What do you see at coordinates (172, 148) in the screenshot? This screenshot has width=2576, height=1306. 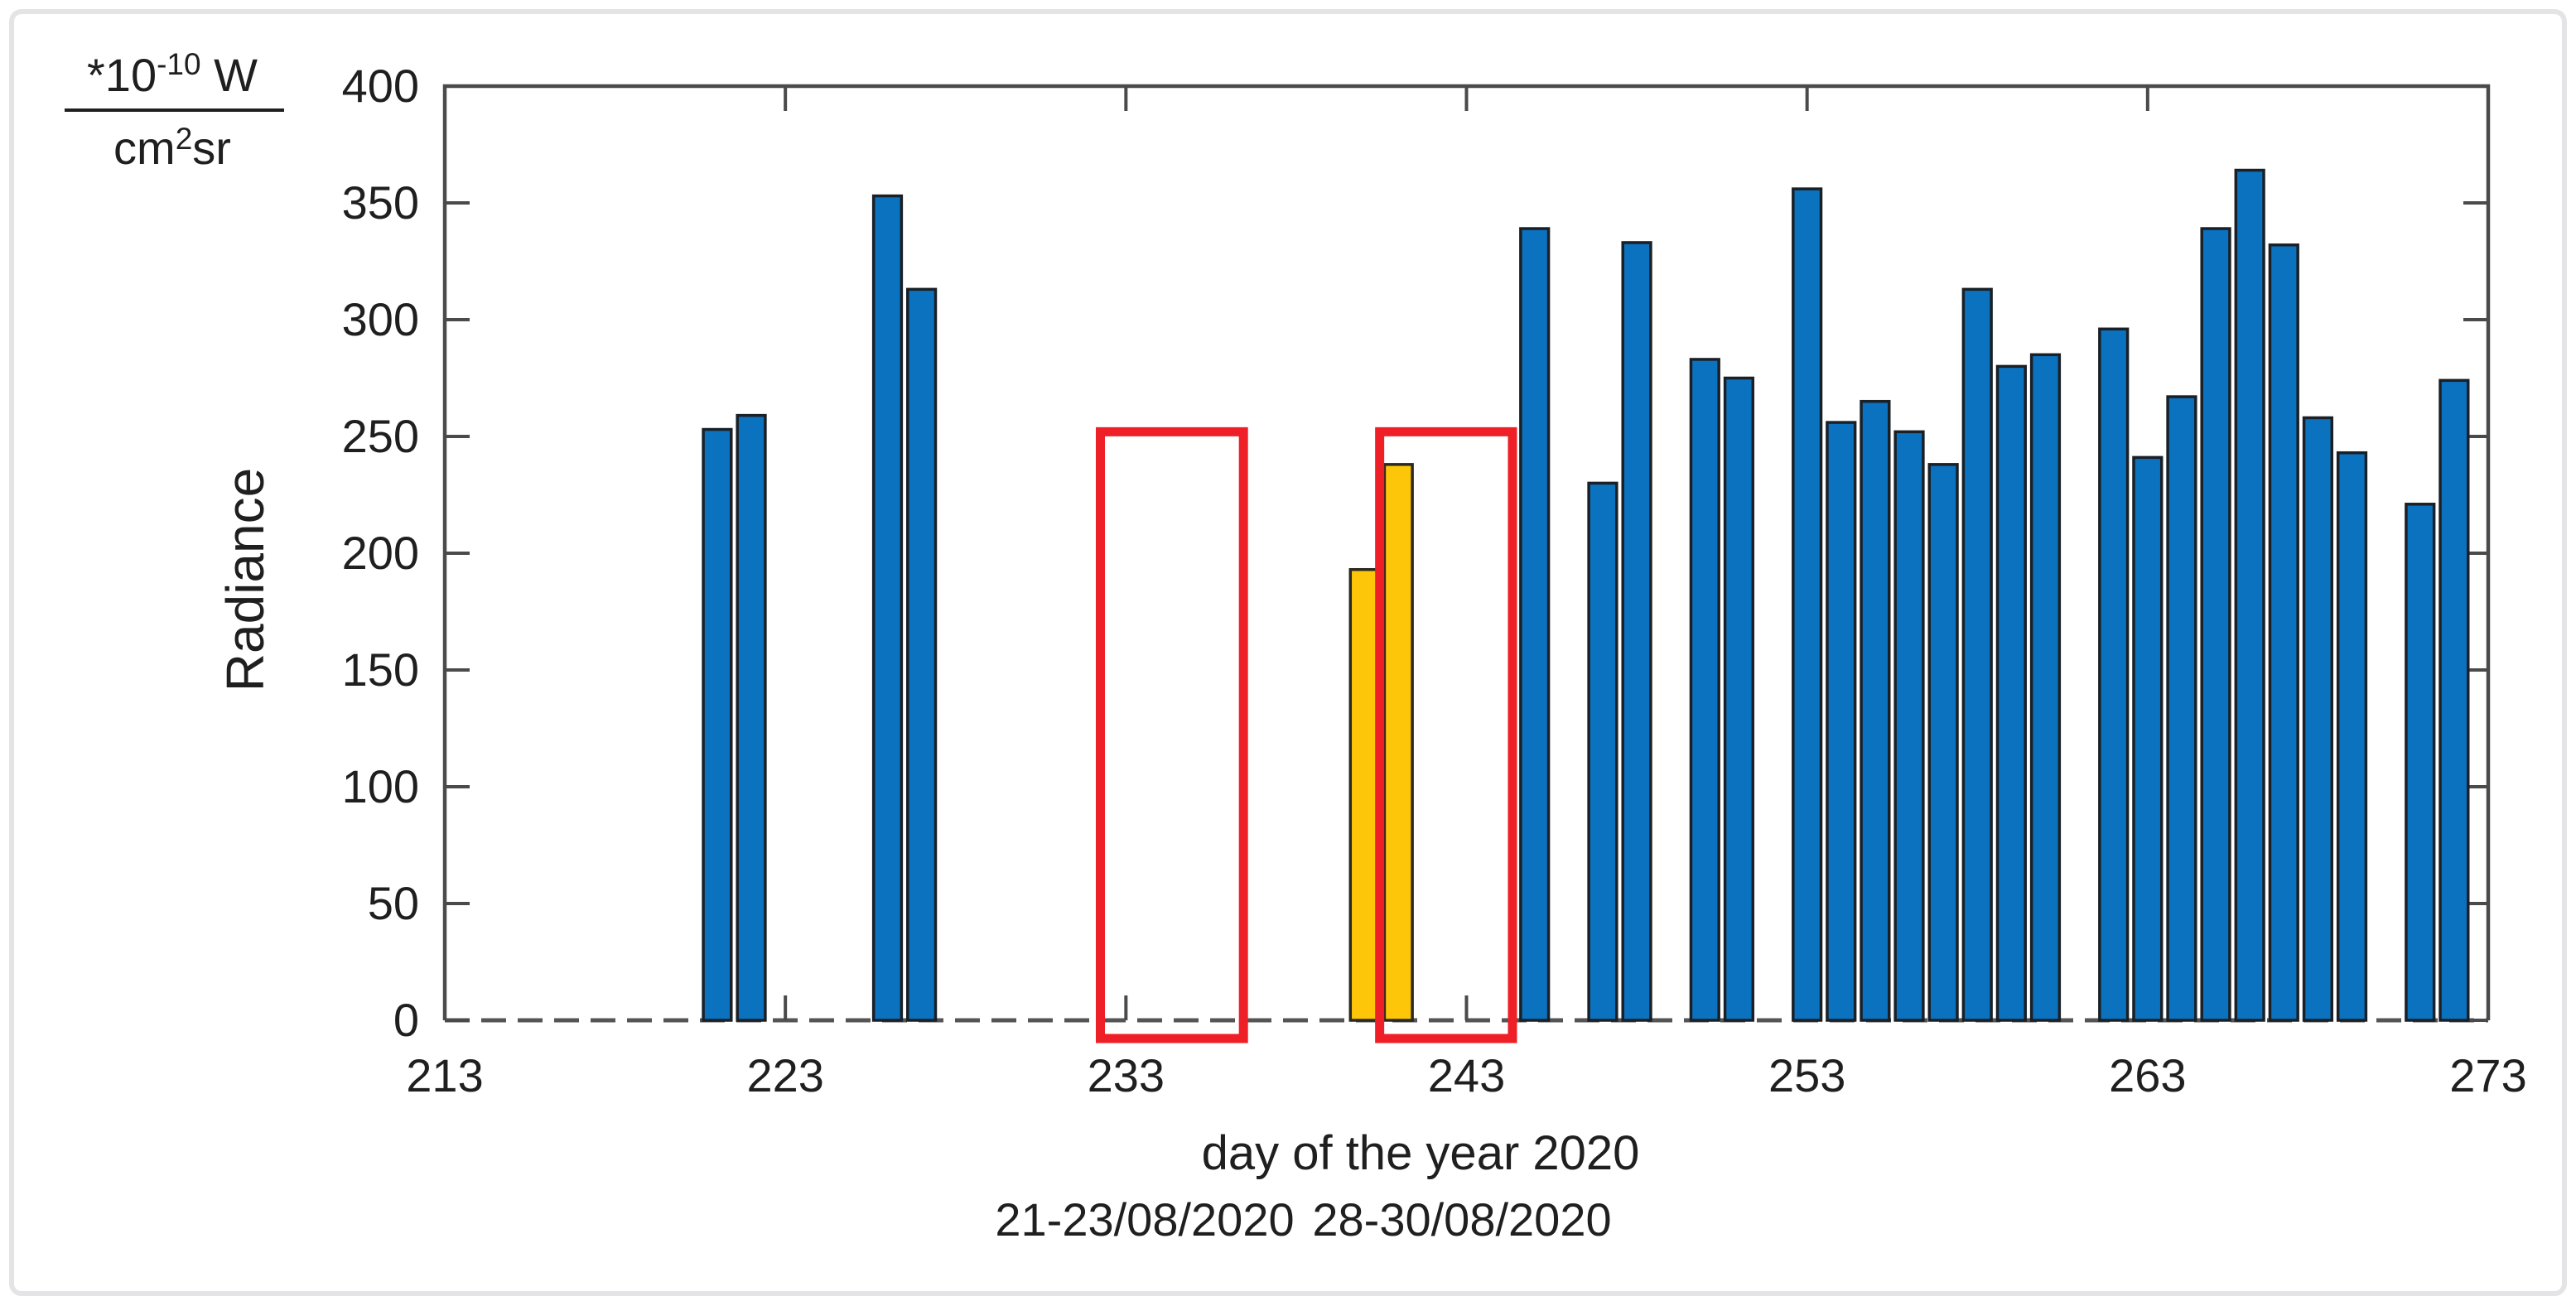 I see `unit-denominator: cm2sr` at bounding box center [172, 148].